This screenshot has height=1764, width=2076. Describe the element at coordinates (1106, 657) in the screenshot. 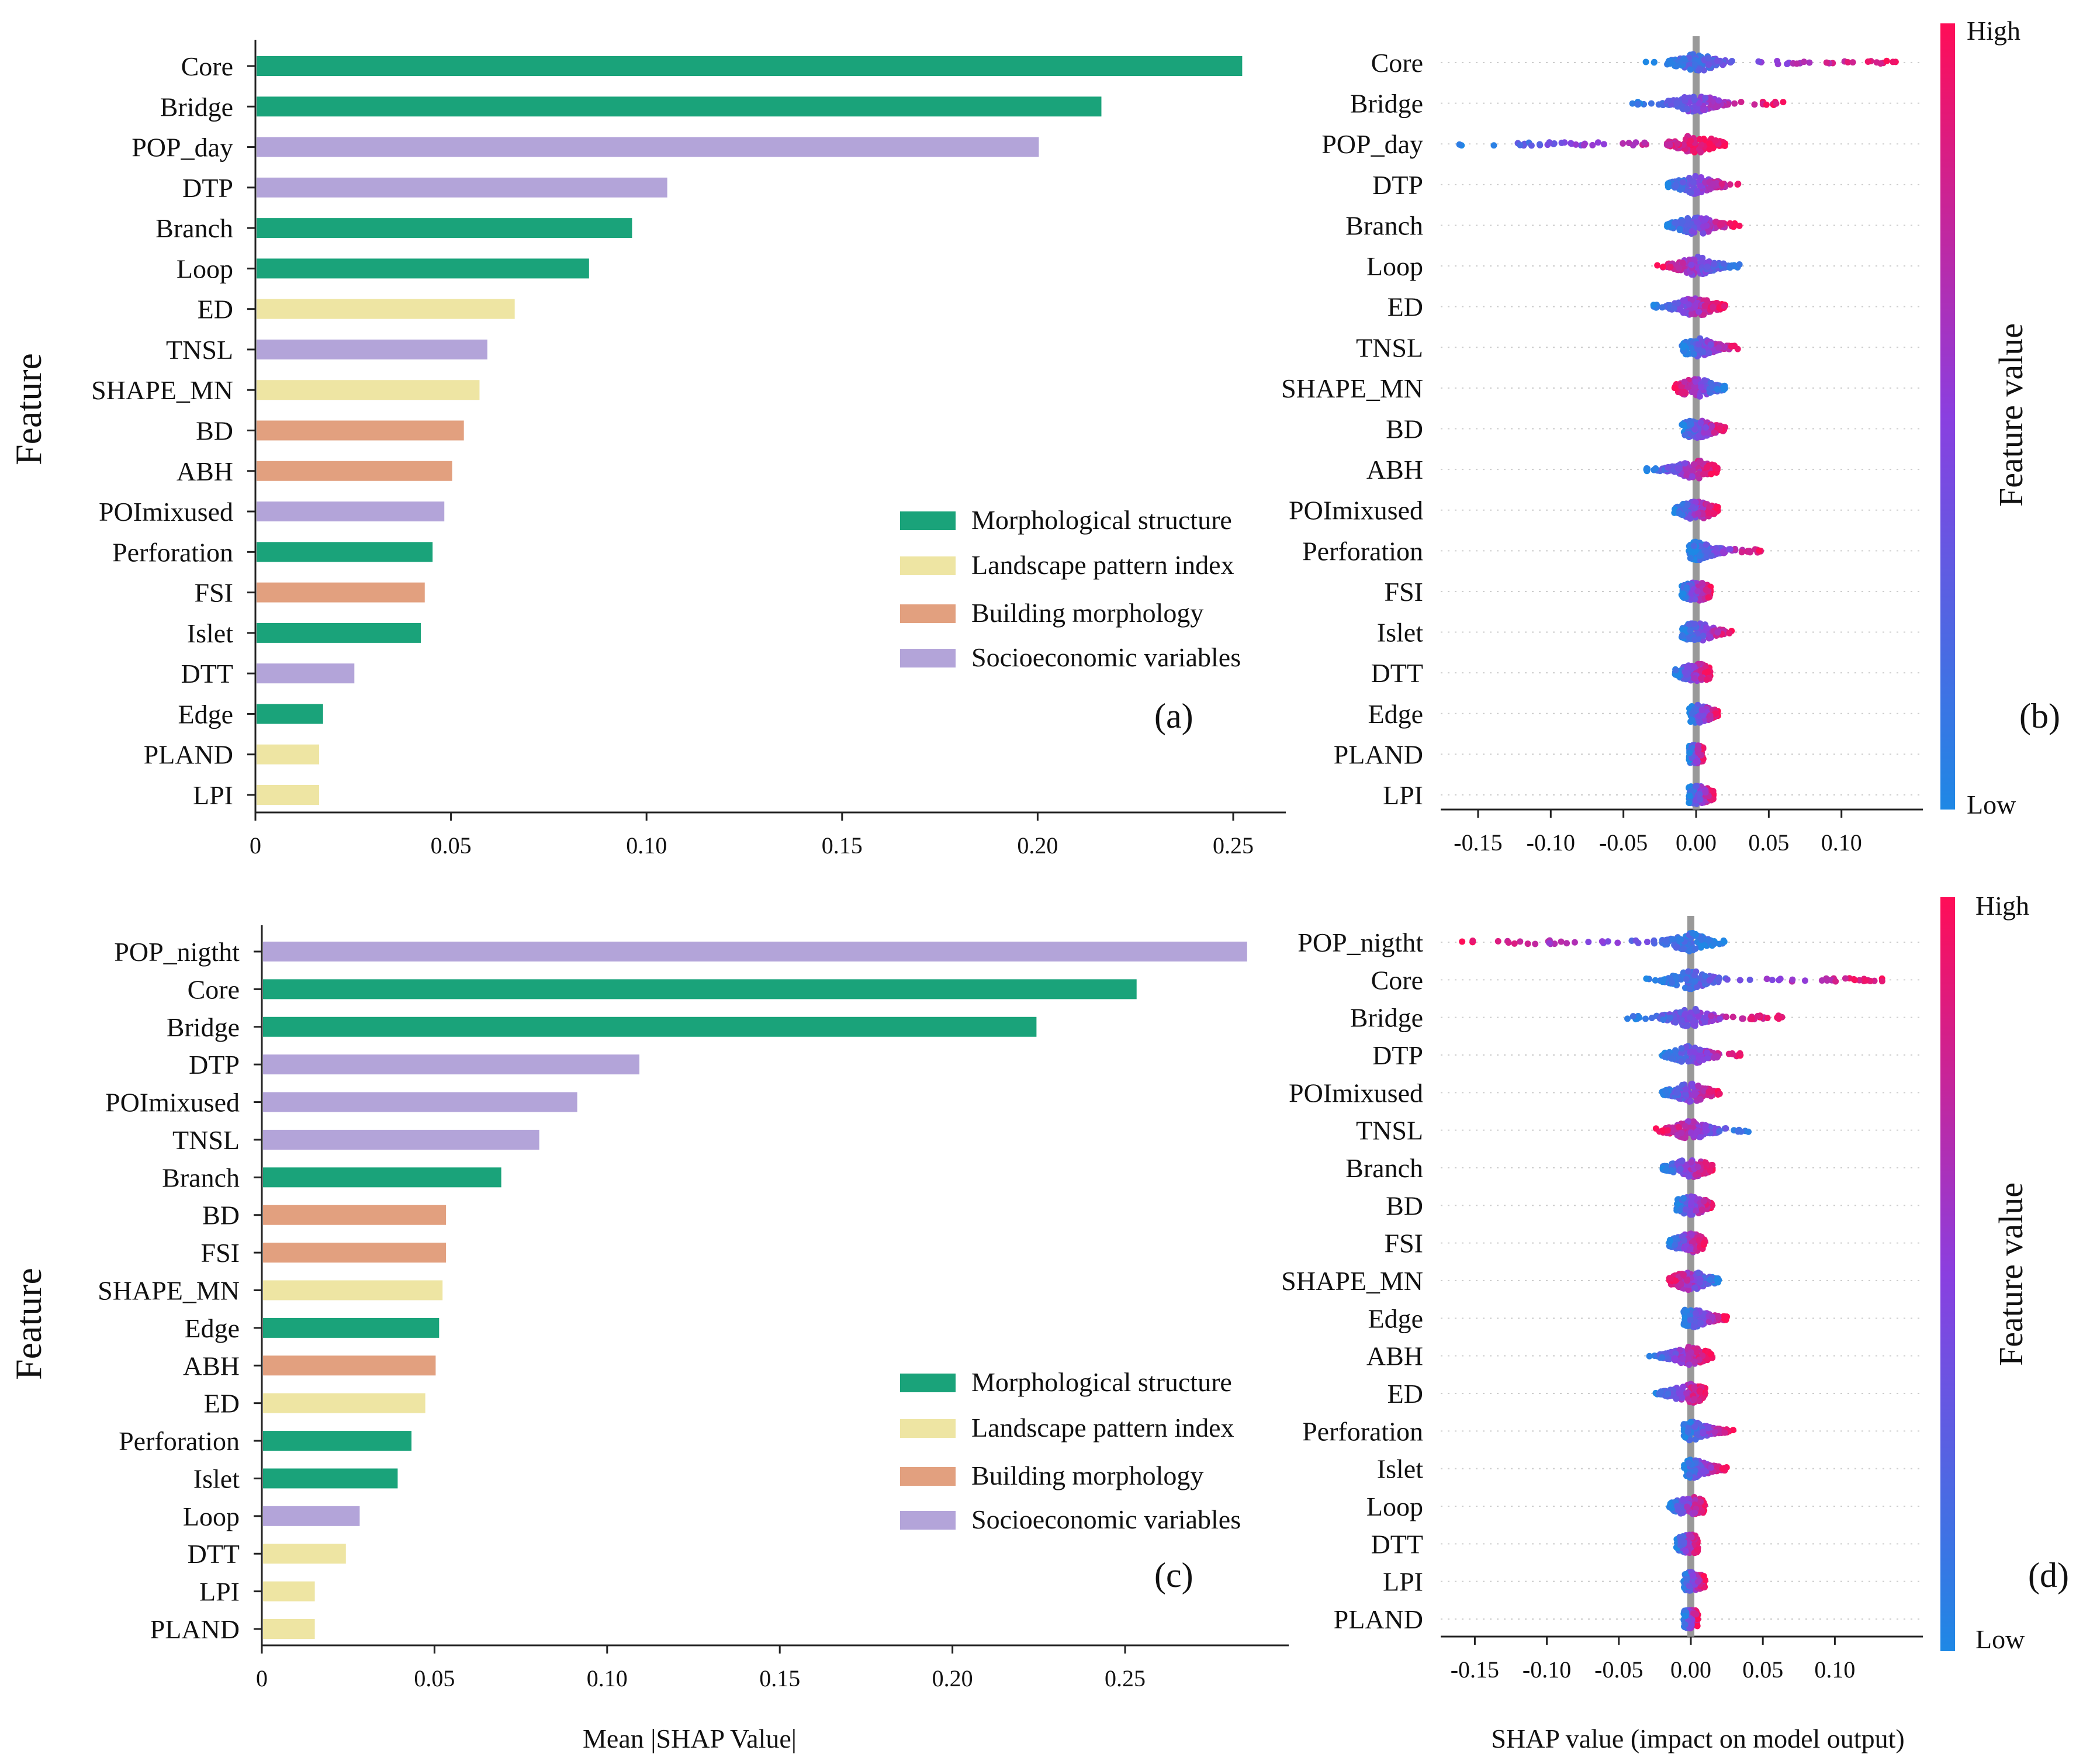

I see `legend-label-socioeconomic: Socioeconomic variables` at that location.